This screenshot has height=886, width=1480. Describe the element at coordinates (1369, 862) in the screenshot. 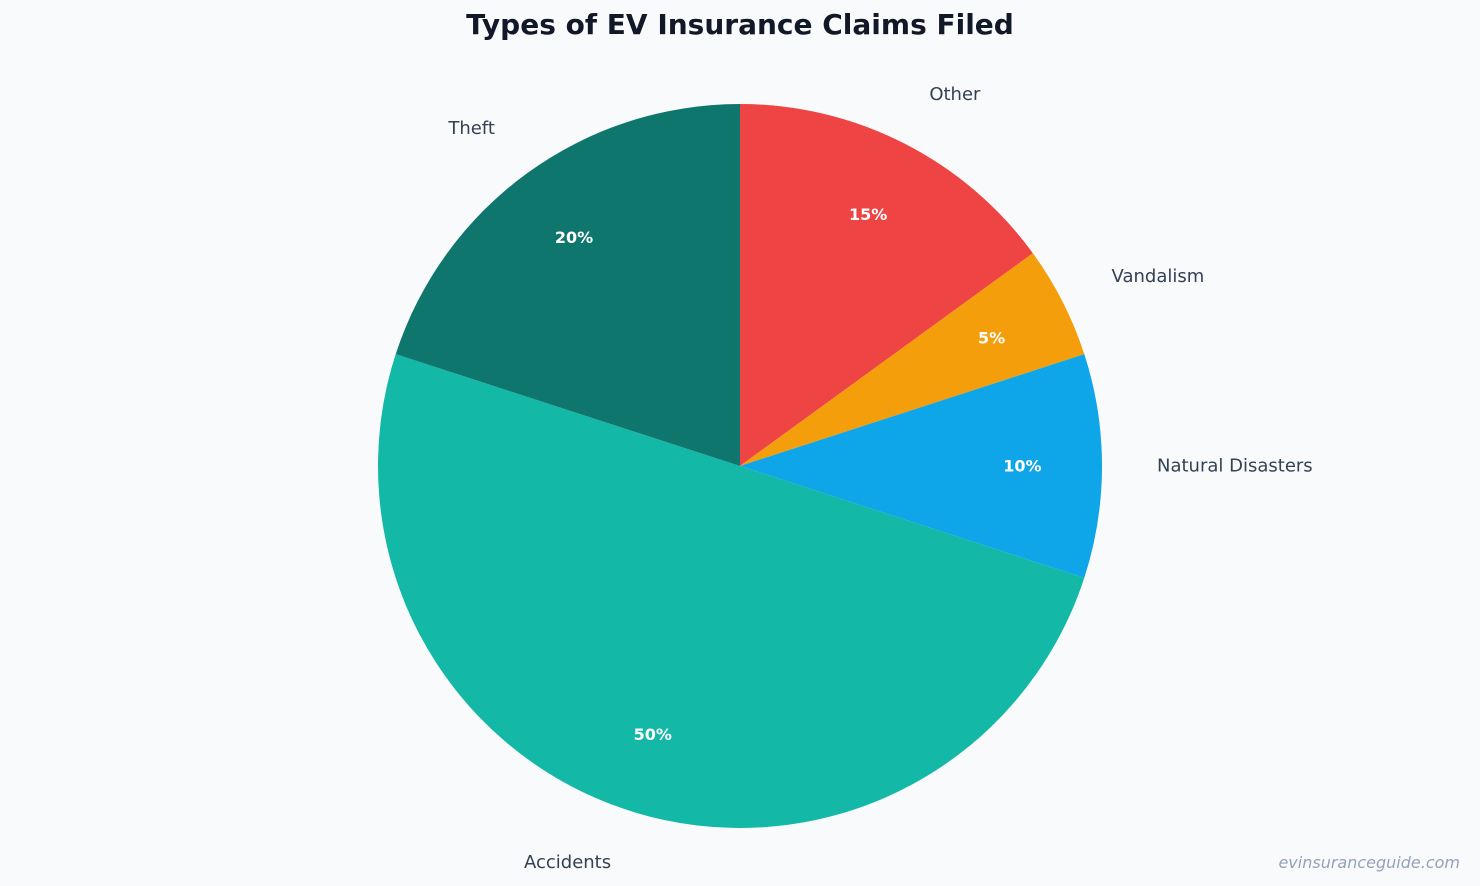

I see `watermark: evinsuranceguide.com` at that location.